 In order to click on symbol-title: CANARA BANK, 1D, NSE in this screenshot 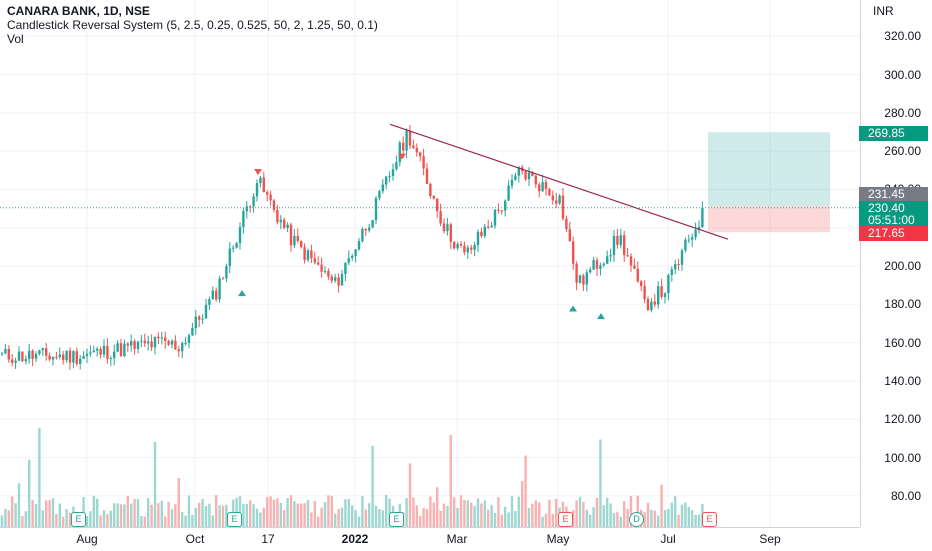, I will do `click(78, 11)`.